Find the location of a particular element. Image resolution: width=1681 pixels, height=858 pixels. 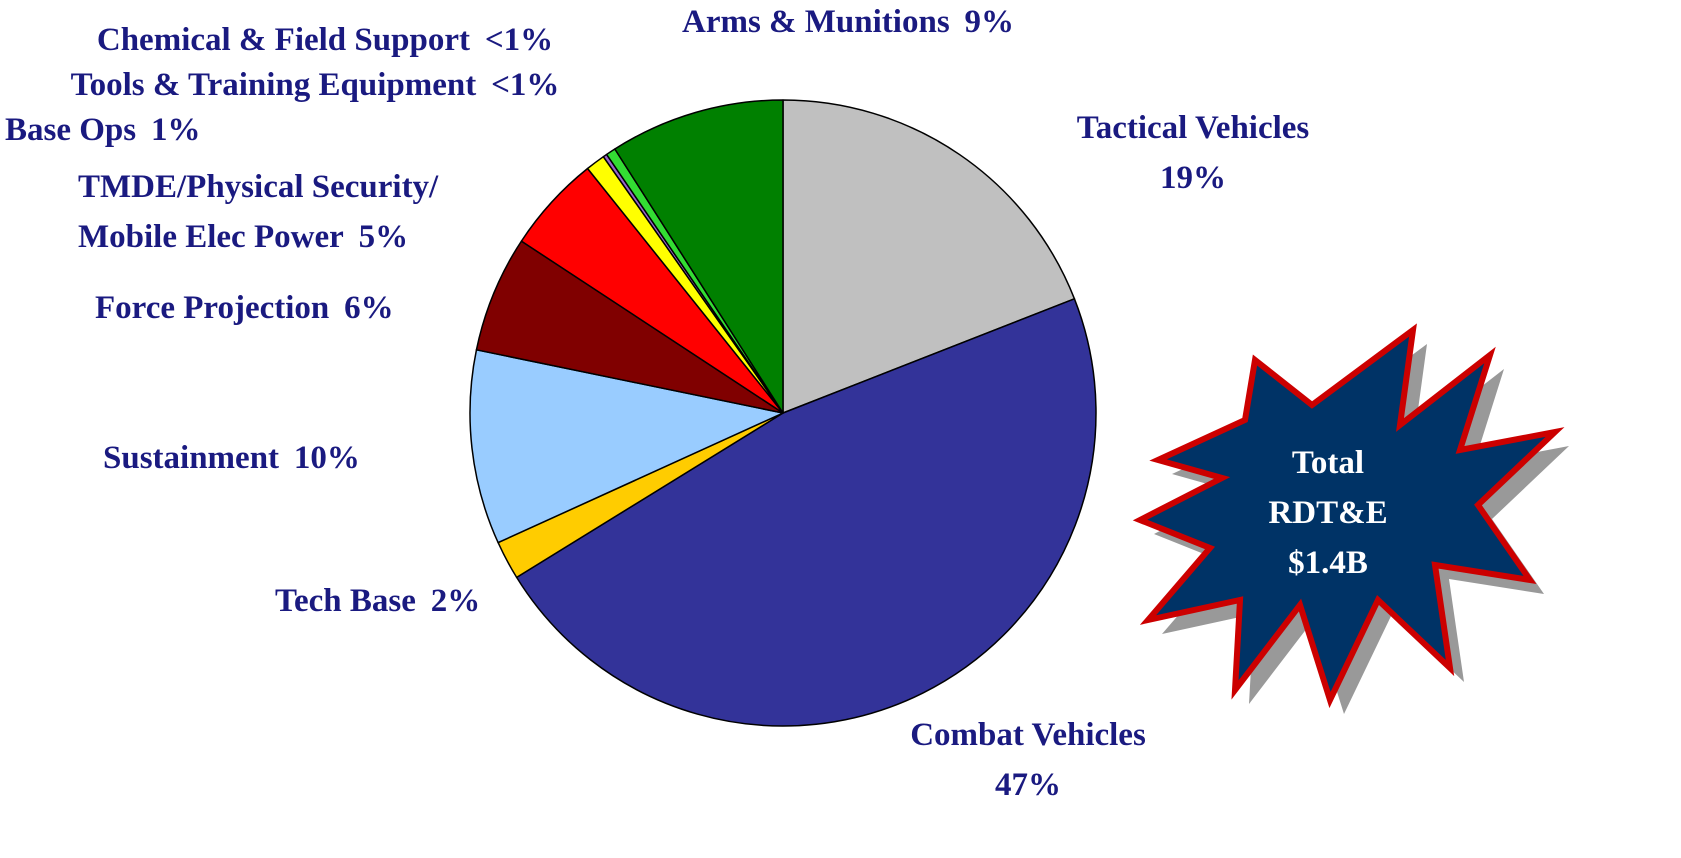

slice-label: Force Projection 6% is located at coordinates (244, 308).